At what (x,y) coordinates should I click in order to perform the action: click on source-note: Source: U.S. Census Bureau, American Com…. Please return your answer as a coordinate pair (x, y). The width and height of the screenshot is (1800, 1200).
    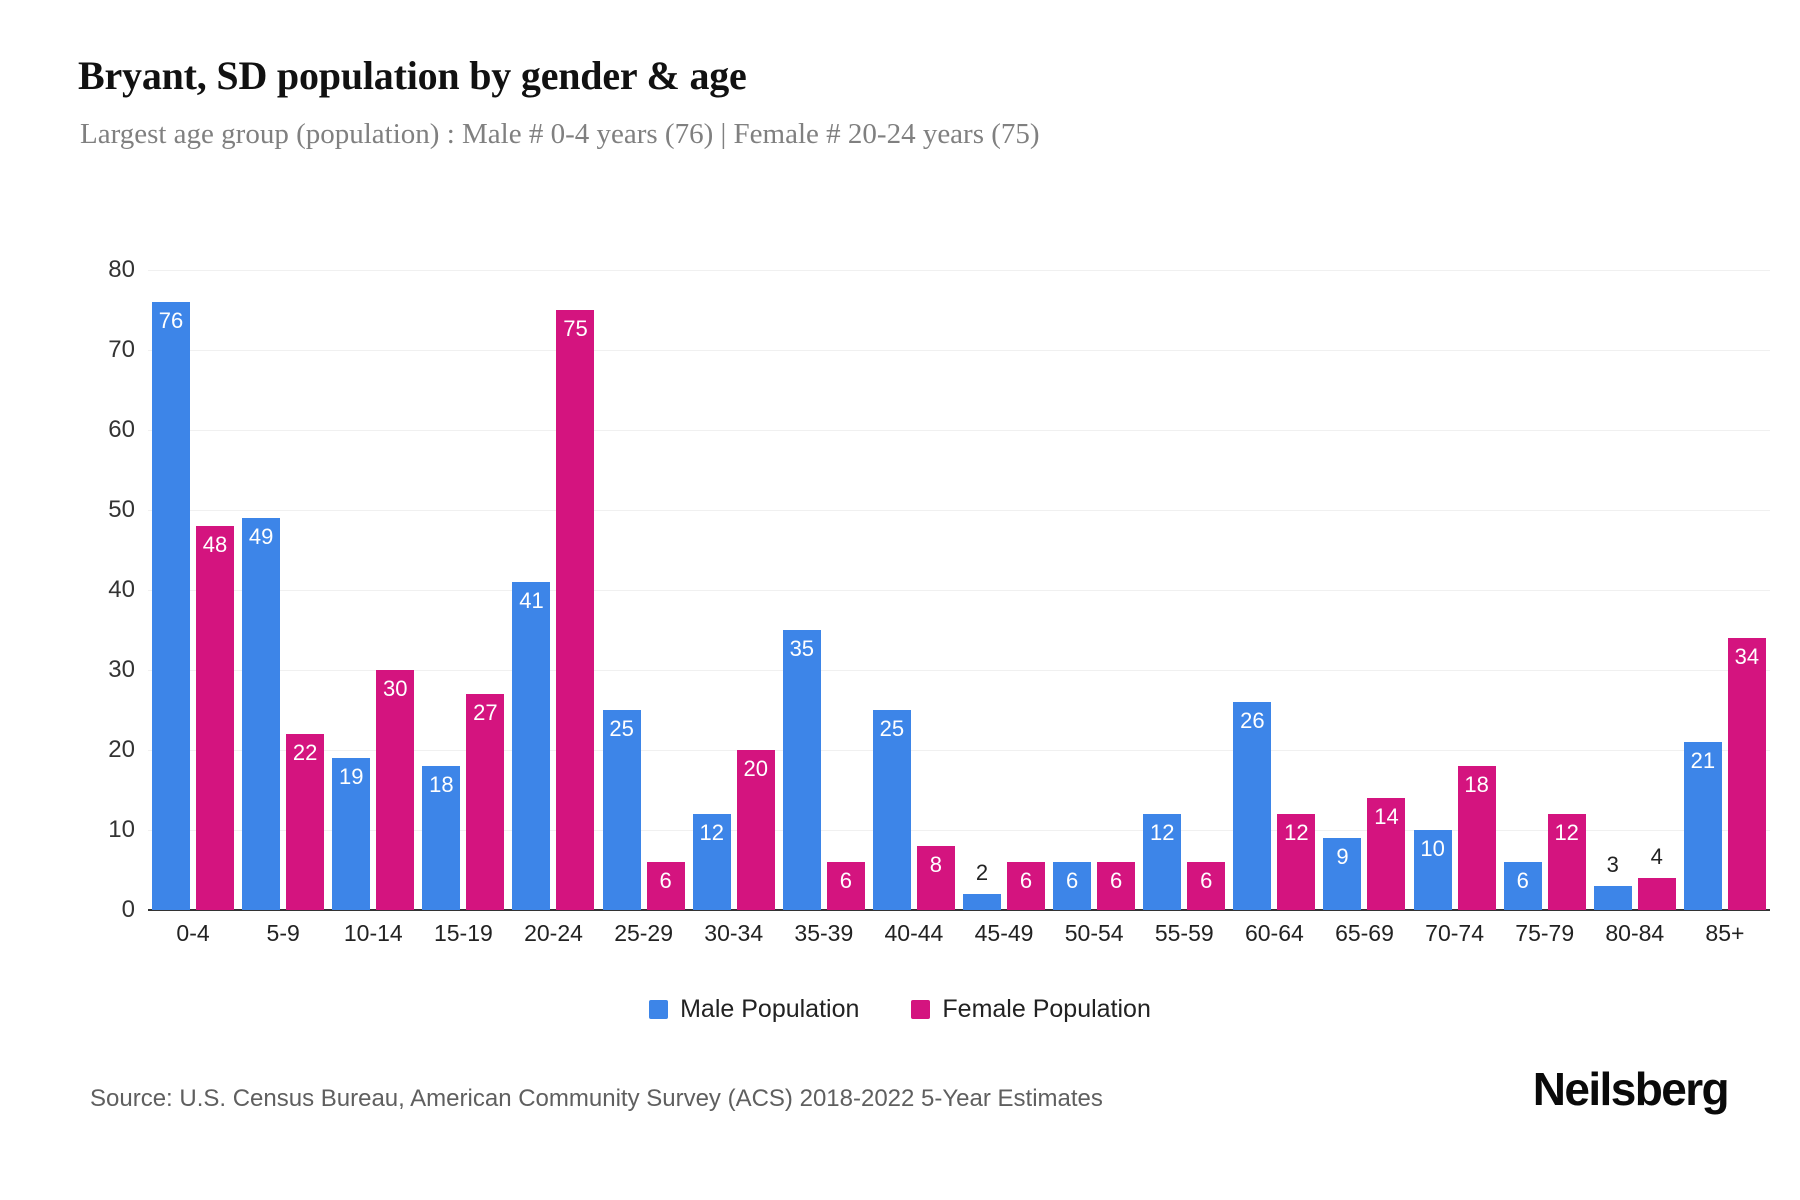
    Looking at the image, I should click on (596, 1098).